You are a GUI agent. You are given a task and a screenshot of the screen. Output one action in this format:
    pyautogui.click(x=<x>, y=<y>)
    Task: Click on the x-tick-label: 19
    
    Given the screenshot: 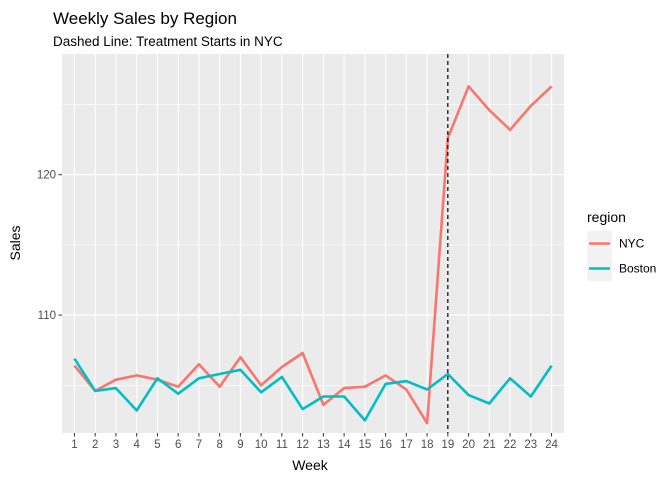 What is the action you would take?
    pyautogui.click(x=447, y=445)
    